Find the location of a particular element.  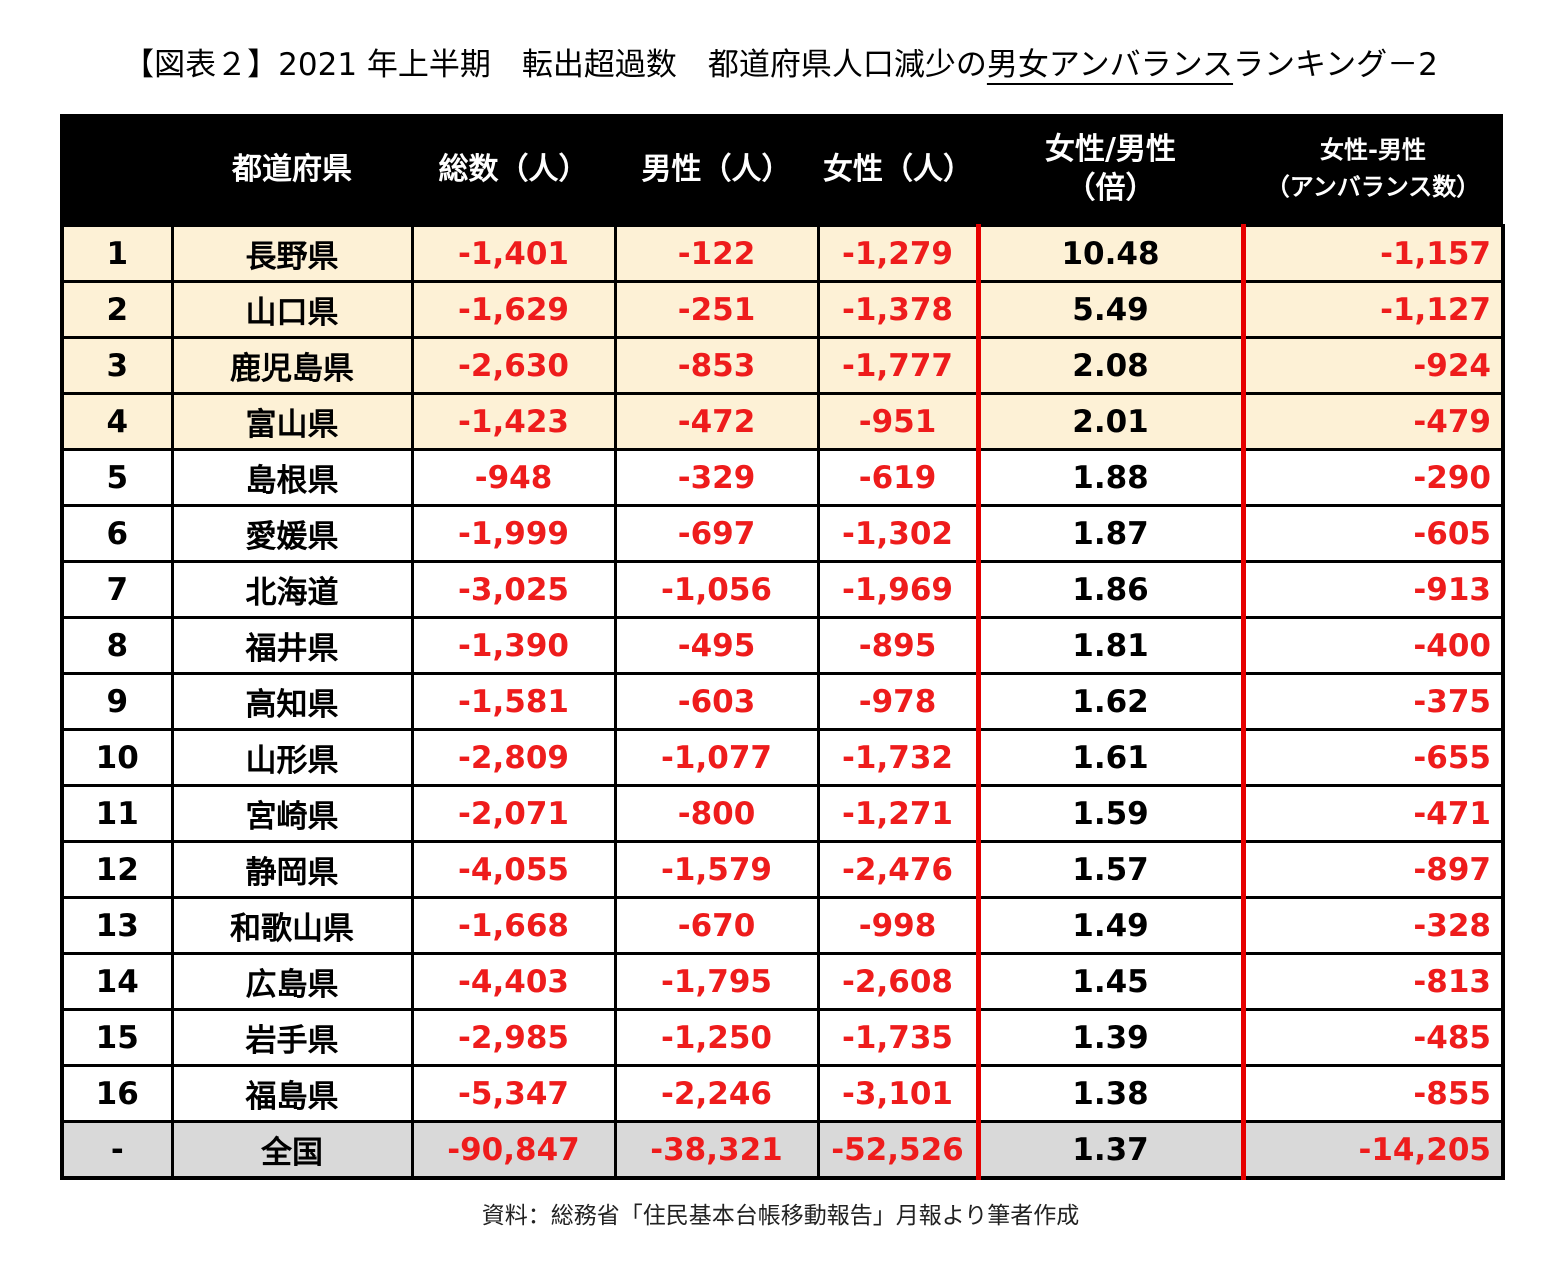

source-note: 資料：総務省「住民基本台帳移動報告」月報より筆者作成 is located at coordinates (780, 1216).